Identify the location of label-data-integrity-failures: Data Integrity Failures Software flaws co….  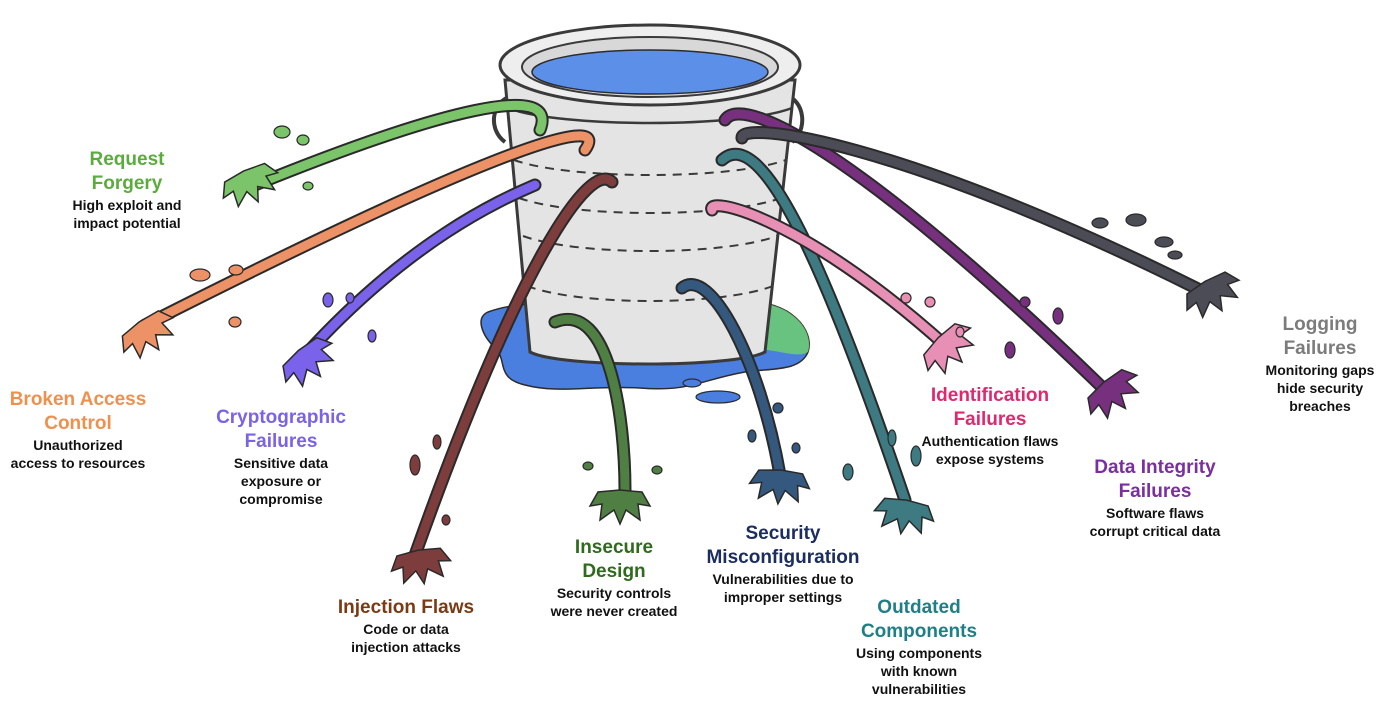
(1155, 498).